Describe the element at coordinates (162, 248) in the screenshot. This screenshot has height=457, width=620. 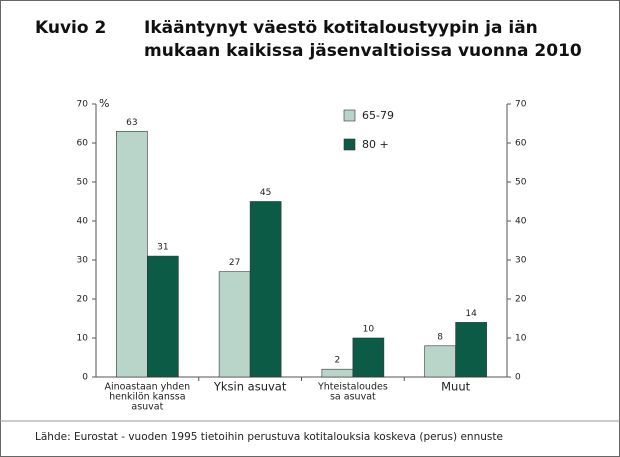
I see `value-label: 31` at that location.